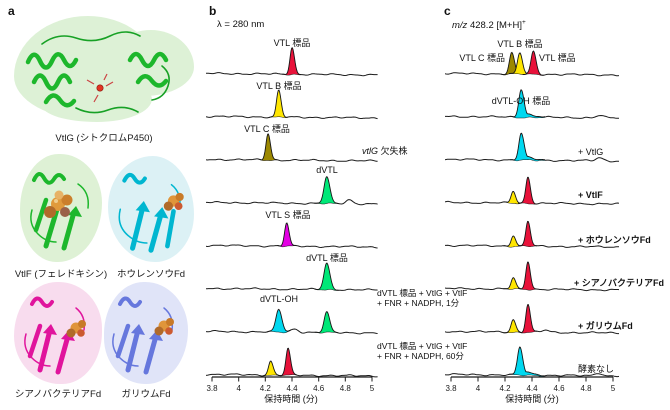  What do you see at coordinates (591, 152) in the screenshot?
I see `right-label-plus-vtlg: + VtlG` at bounding box center [591, 152].